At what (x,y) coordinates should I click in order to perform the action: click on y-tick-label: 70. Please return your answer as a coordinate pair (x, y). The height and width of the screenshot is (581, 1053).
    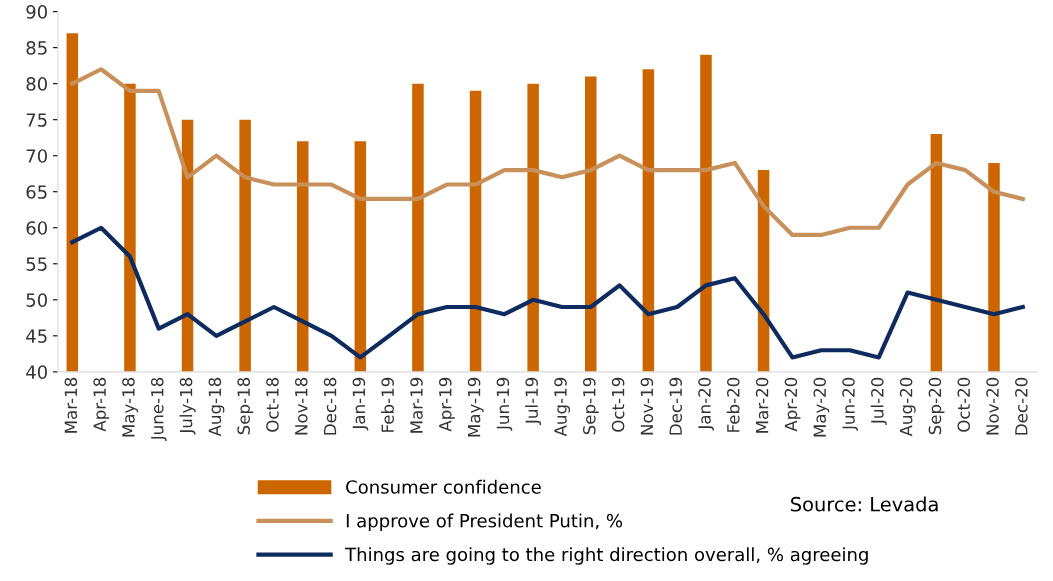
    Looking at the image, I should click on (36, 156).